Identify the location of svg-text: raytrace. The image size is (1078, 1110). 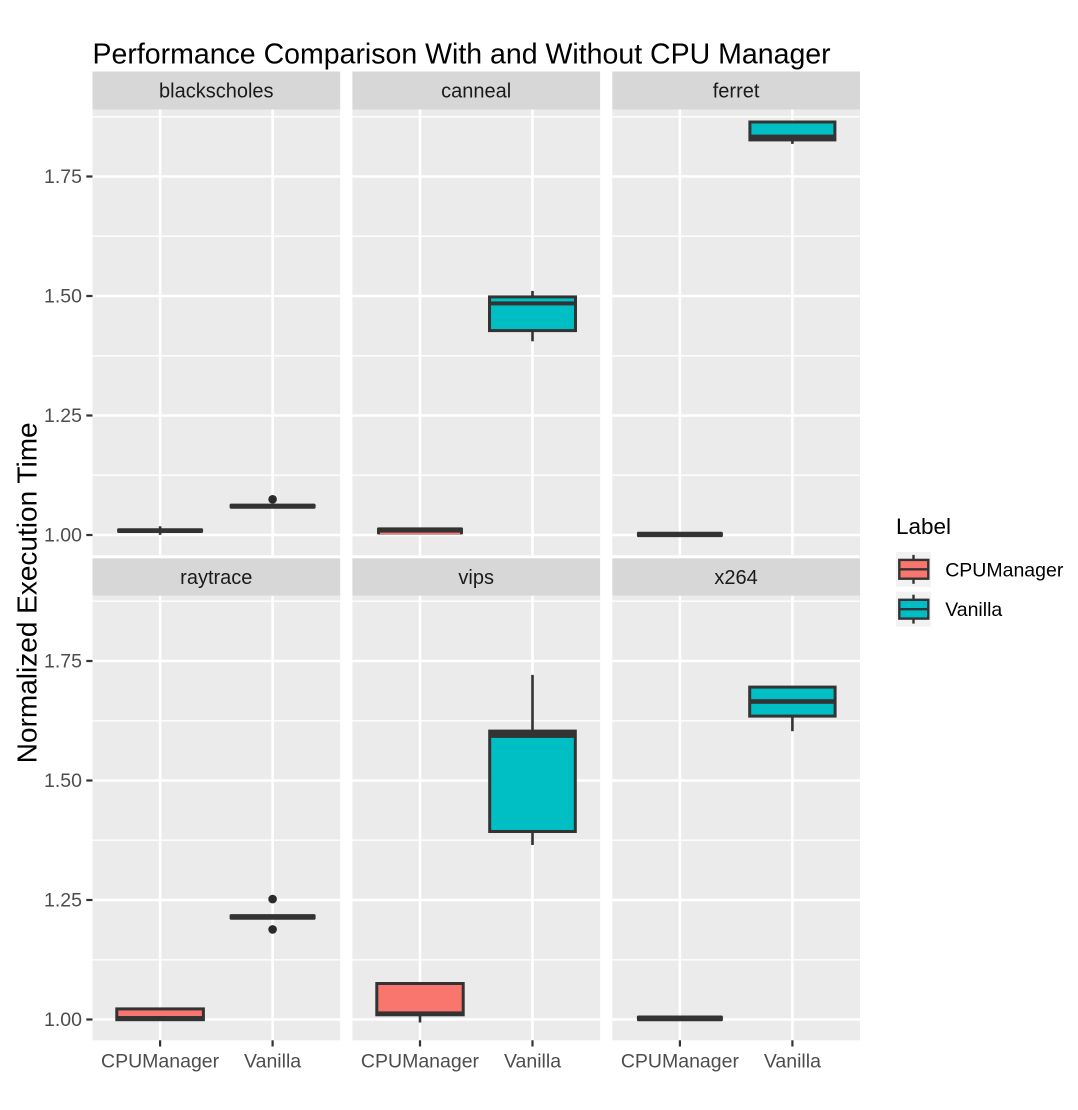
(216, 578).